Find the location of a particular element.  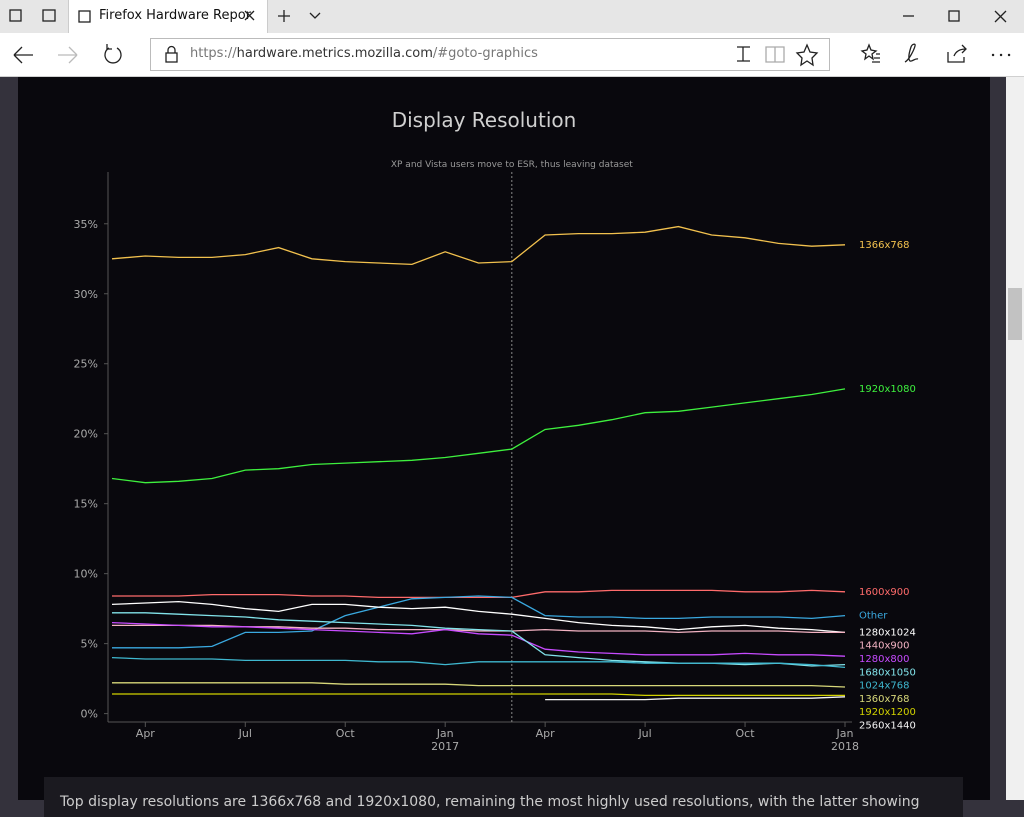

legend-label: 1440x900 is located at coordinates (884, 646).